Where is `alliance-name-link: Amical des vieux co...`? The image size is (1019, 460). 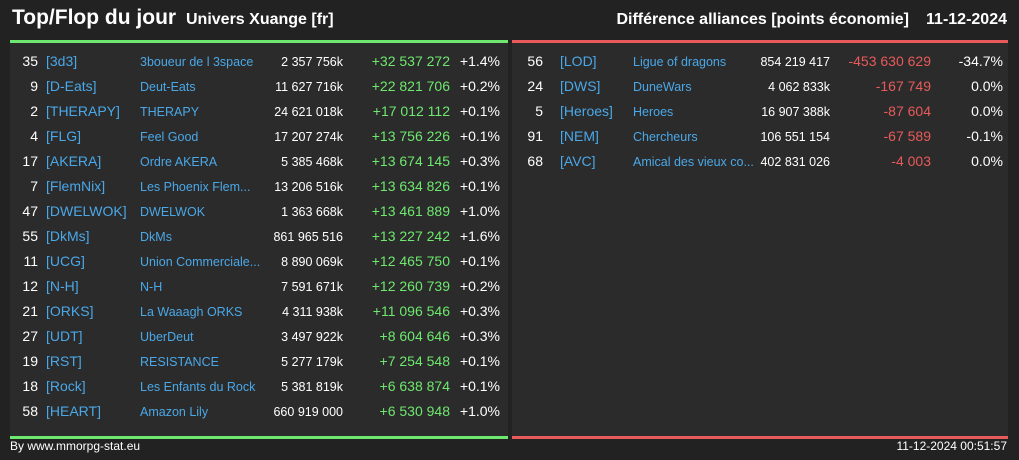 alliance-name-link: Amical des vieux co... is located at coordinates (693, 162).